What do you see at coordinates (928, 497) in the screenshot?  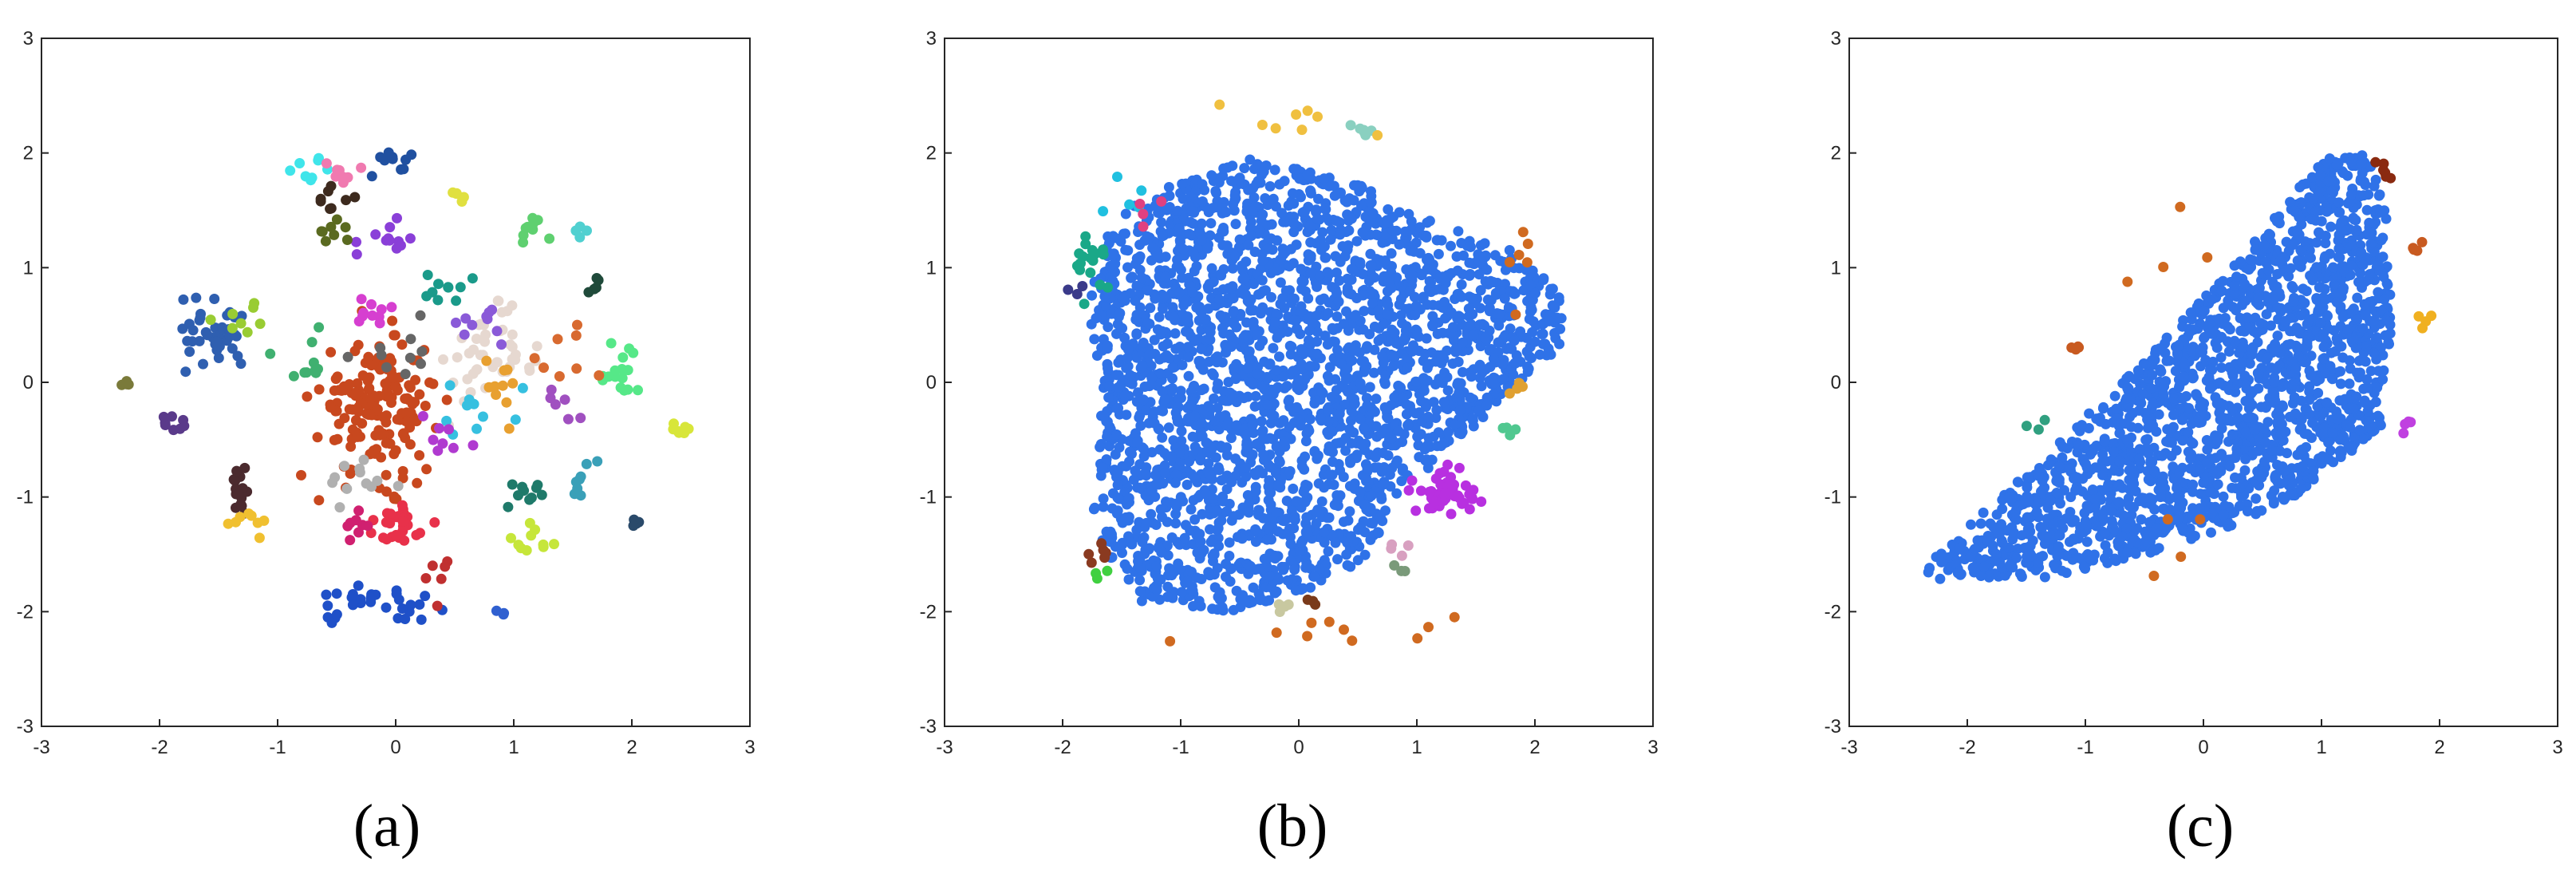 I see `y-tick-label: -1` at bounding box center [928, 497].